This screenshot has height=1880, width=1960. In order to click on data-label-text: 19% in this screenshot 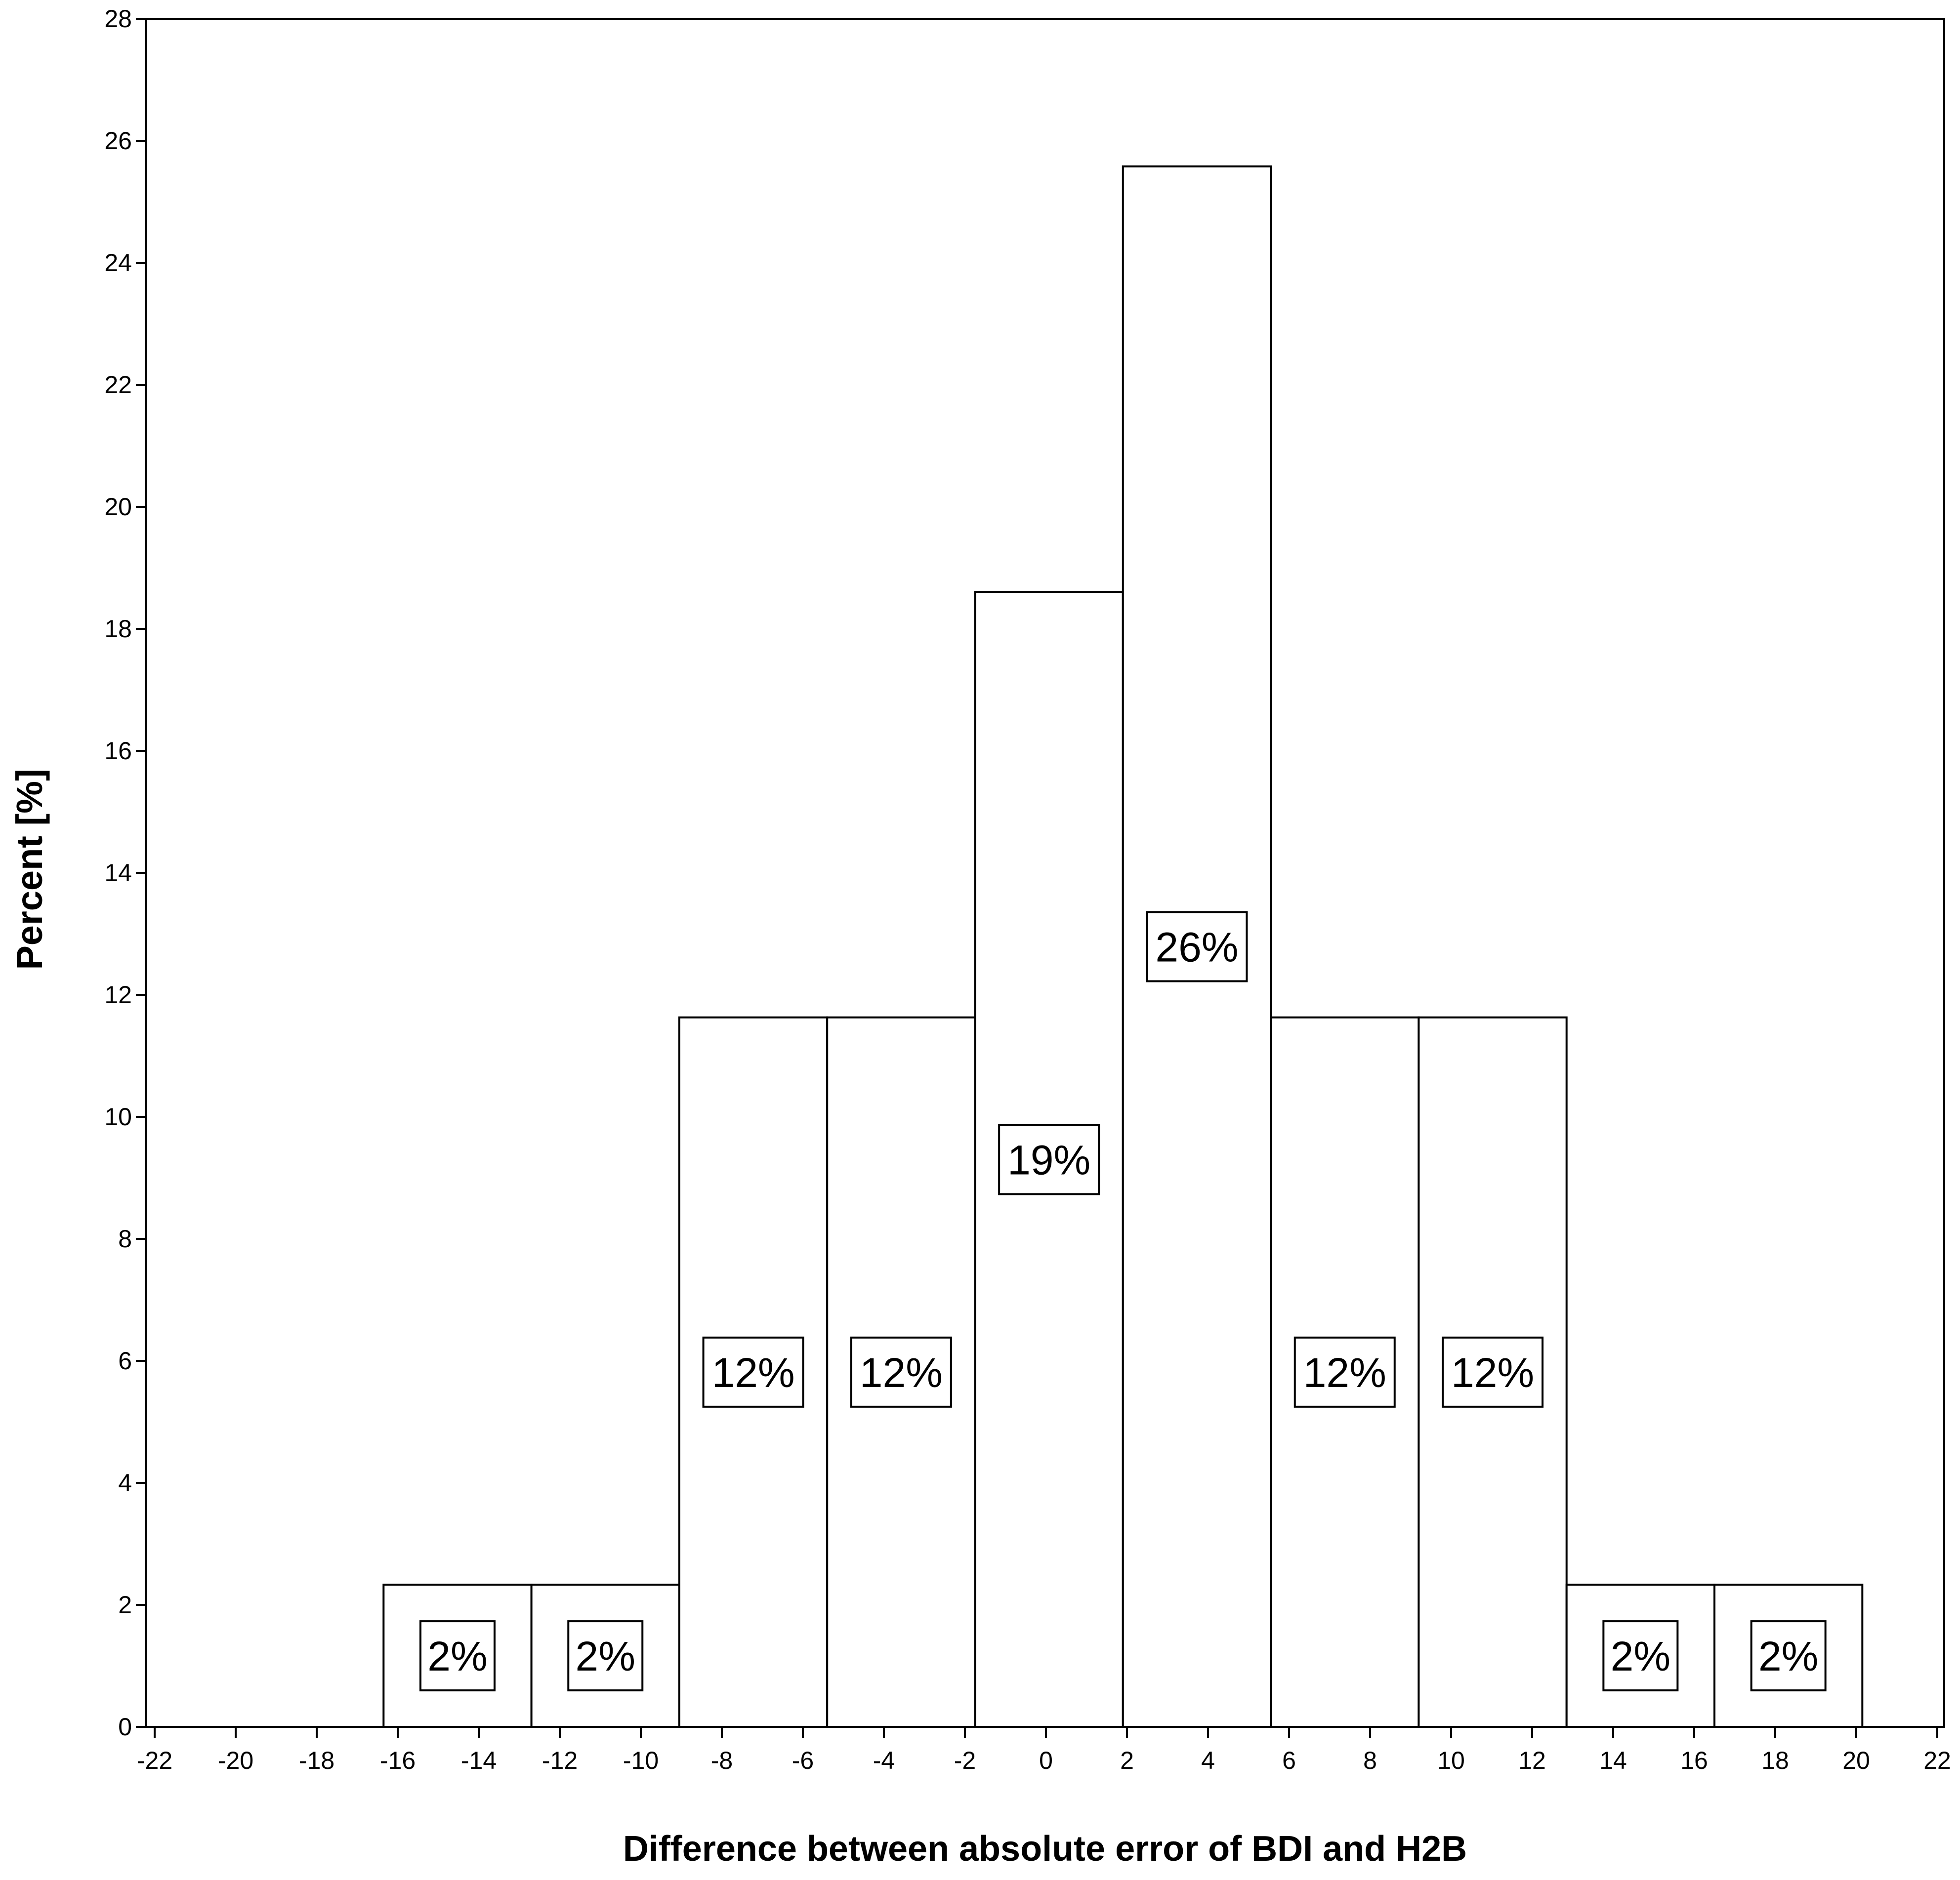, I will do `click(1048, 1160)`.